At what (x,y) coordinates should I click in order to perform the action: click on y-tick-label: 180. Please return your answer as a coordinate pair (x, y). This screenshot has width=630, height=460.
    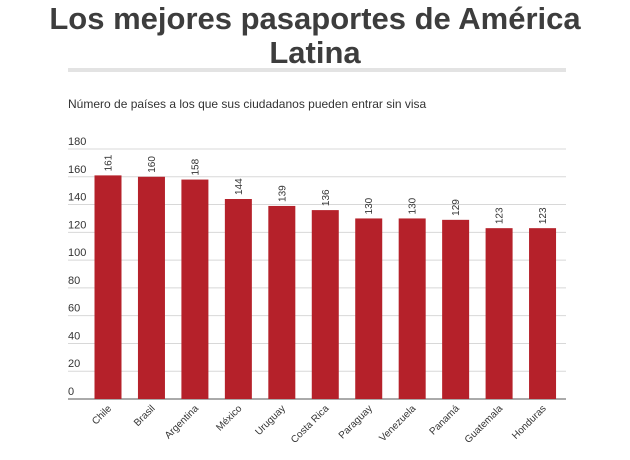
    Looking at the image, I should click on (77, 142).